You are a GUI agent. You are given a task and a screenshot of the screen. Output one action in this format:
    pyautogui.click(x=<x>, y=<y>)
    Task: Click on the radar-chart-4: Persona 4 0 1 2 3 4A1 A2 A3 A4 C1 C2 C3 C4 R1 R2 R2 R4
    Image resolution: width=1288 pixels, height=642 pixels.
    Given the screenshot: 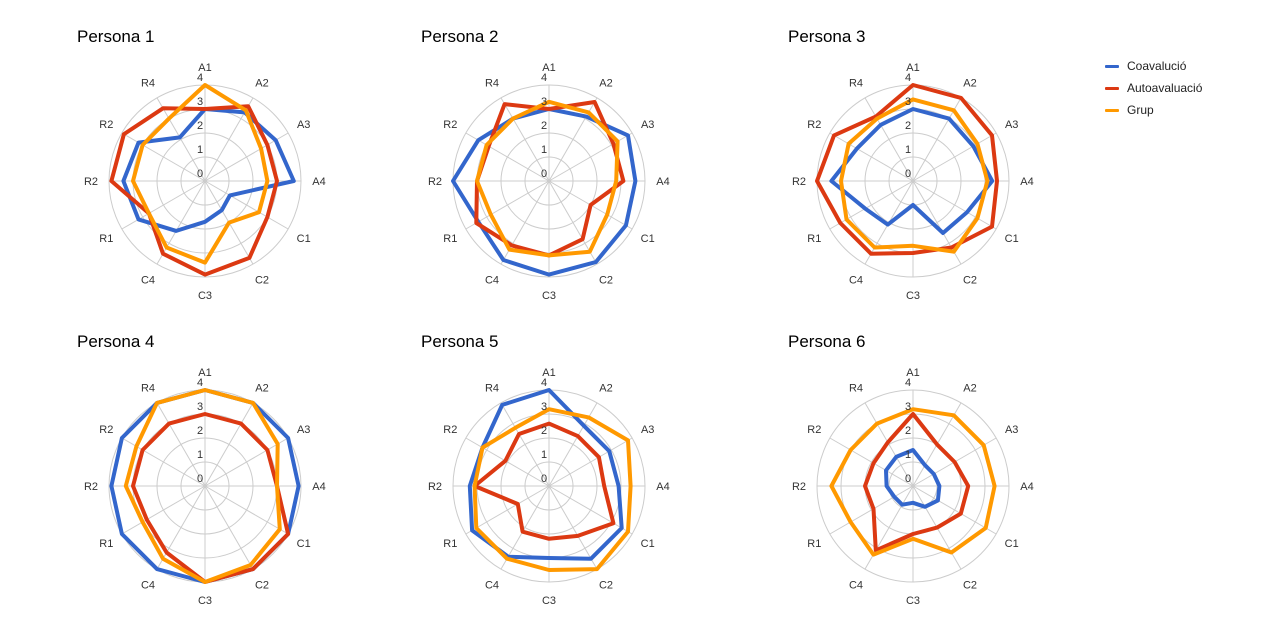 What is the action you would take?
    pyautogui.click(x=201, y=469)
    